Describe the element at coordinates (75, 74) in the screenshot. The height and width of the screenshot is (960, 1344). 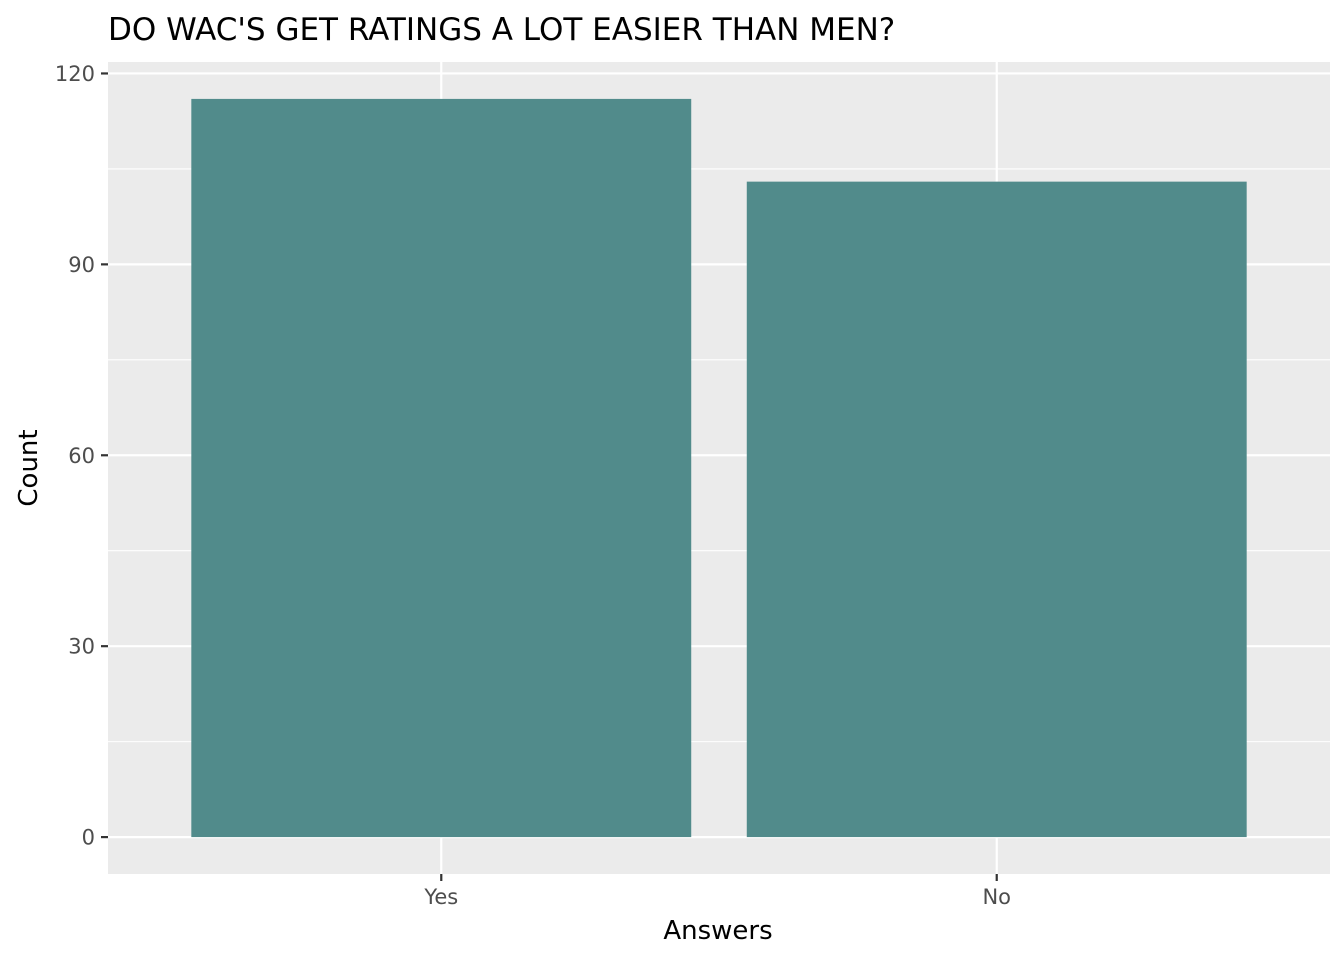
I see `y-tick-label: 120` at that location.